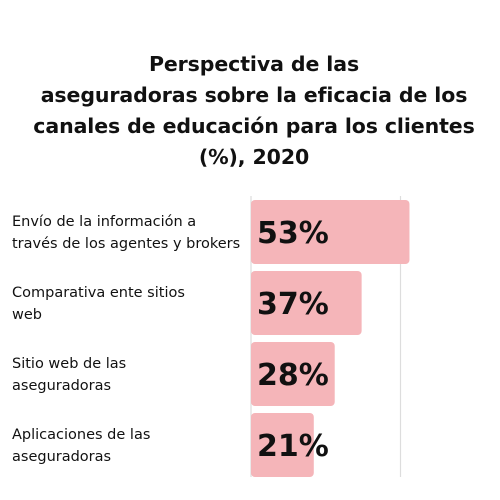 The width and height of the screenshot is (500, 500). I want to click on data-label-1: 37%, so click(293, 304).